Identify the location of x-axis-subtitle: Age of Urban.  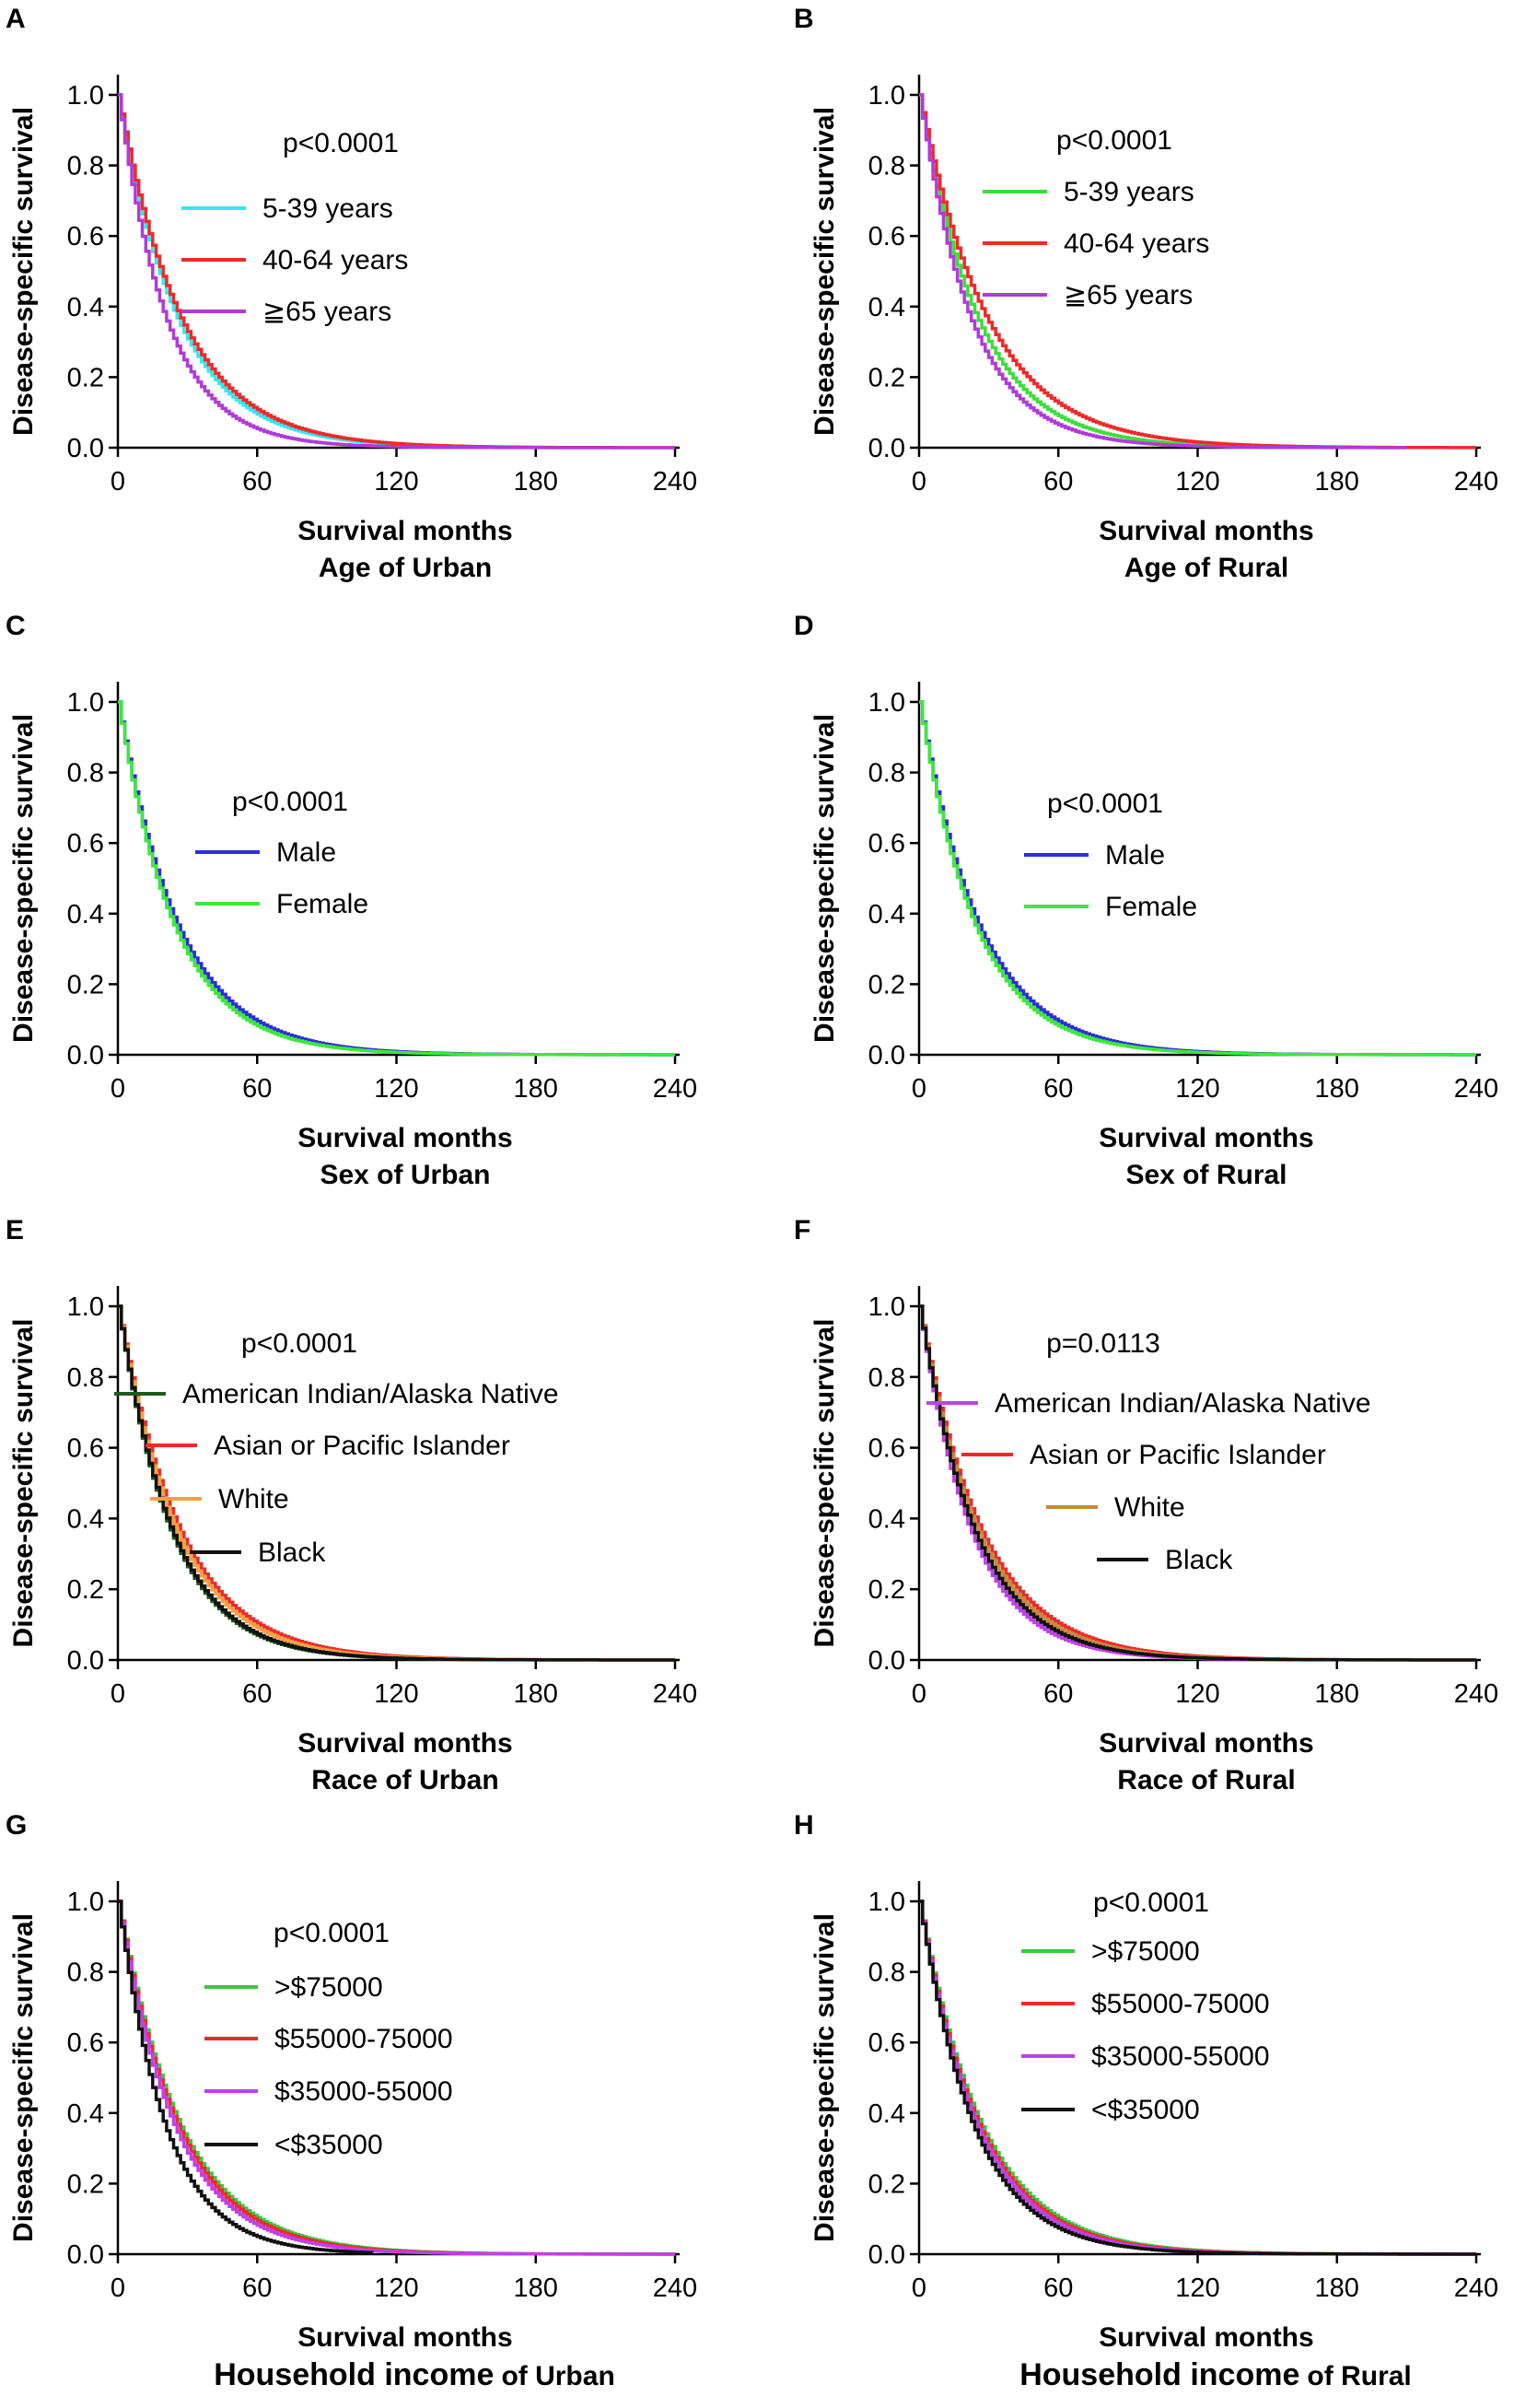
(406, 568).